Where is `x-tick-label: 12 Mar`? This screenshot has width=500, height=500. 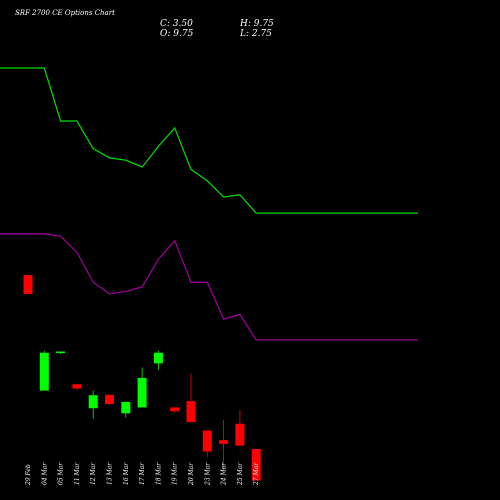
x-tick-label: 12 Mar is located at coordinates (93, 473).